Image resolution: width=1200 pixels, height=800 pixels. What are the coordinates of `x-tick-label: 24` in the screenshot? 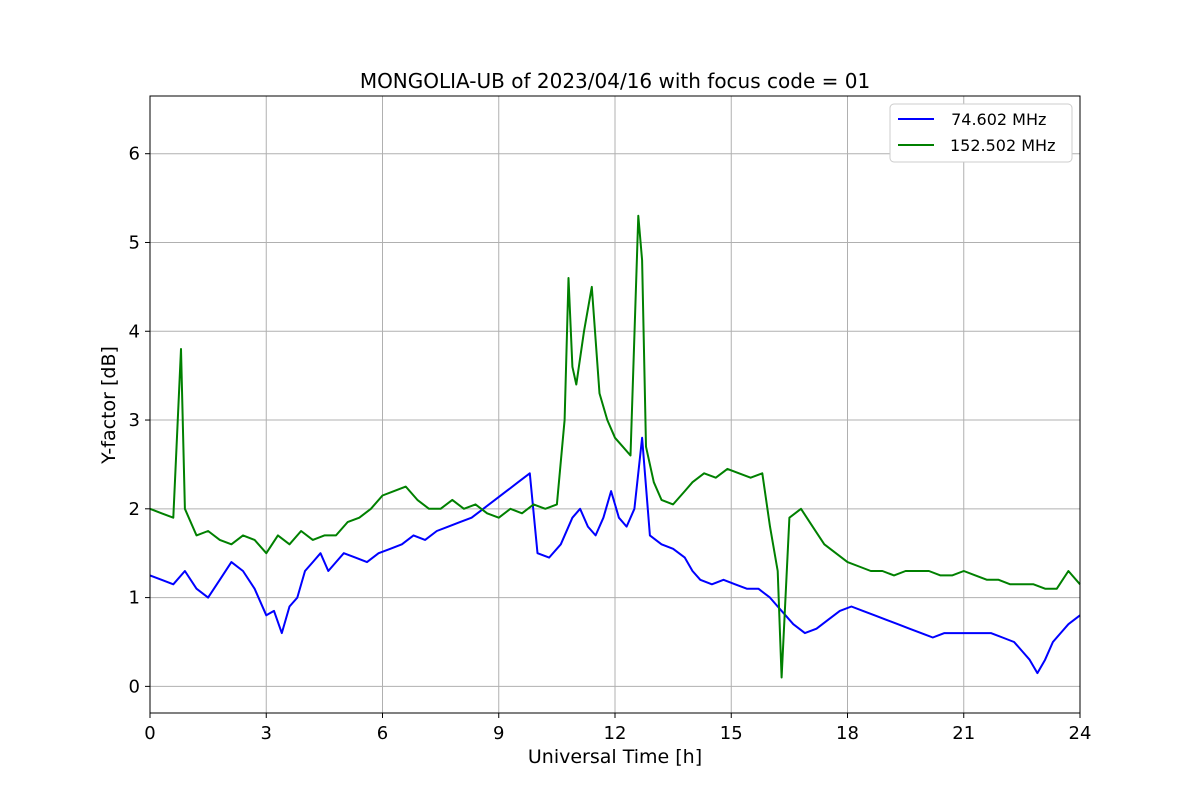 It's located at (1080, 733).